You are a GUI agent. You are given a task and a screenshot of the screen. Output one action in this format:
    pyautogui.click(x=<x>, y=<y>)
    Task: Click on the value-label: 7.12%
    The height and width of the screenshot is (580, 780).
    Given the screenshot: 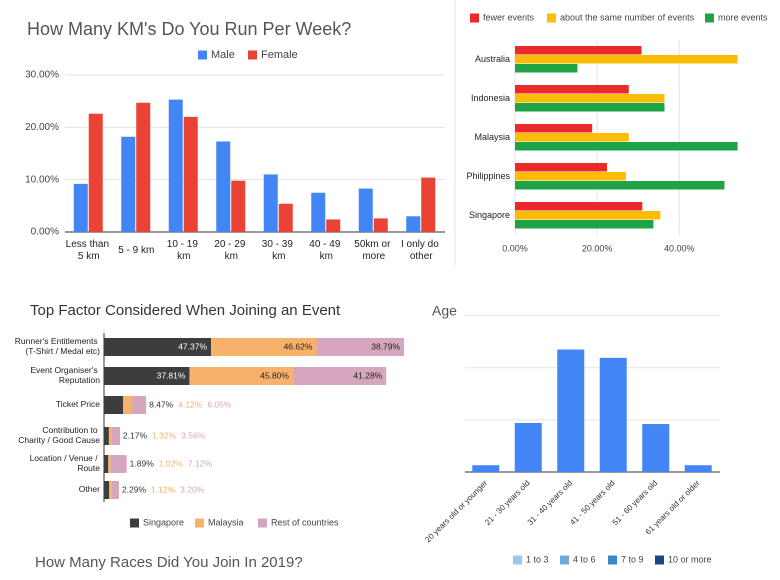 What is the action you would take?
    pyautogui.click(x=200, y=463)
    